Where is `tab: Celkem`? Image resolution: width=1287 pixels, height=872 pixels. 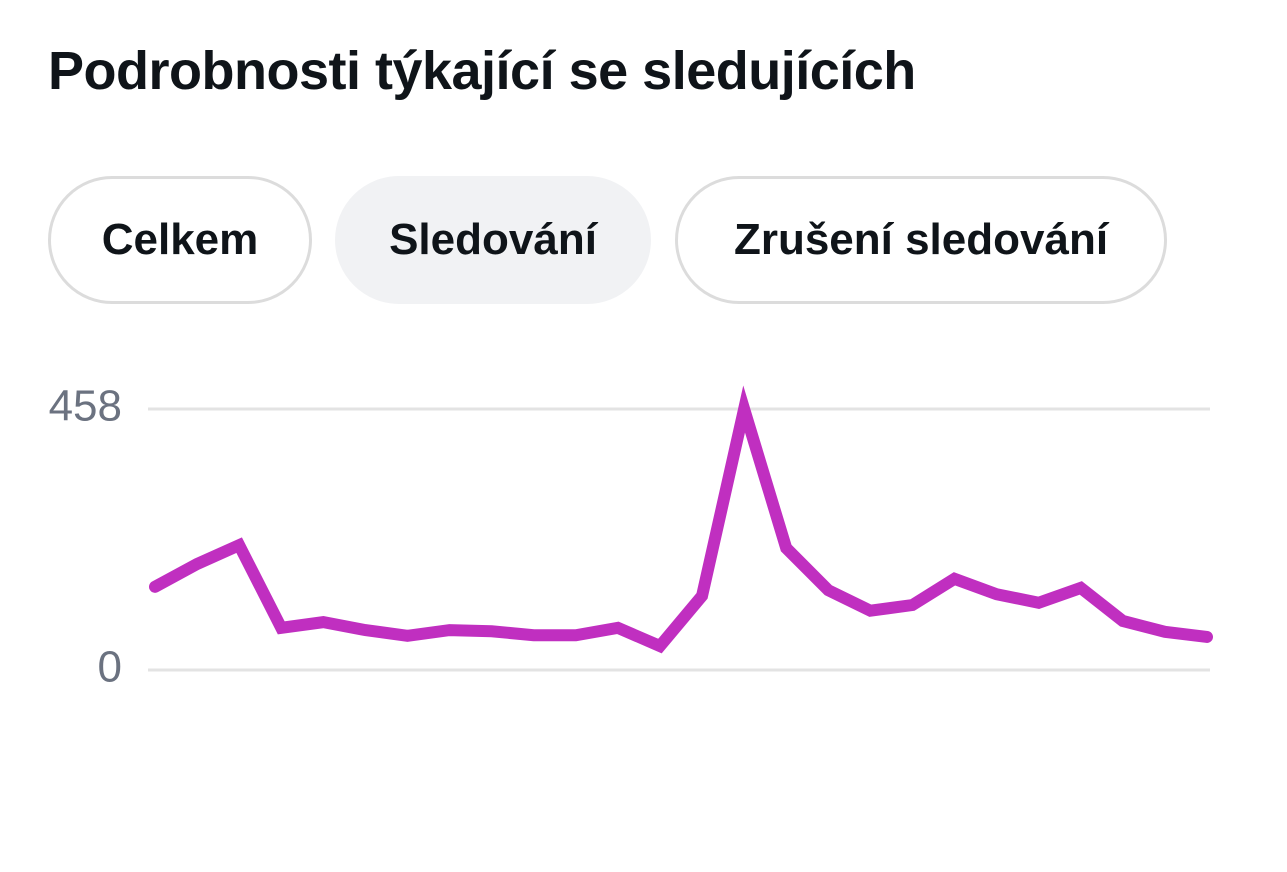
tab: Celkem is located at coordinates (180, 240).